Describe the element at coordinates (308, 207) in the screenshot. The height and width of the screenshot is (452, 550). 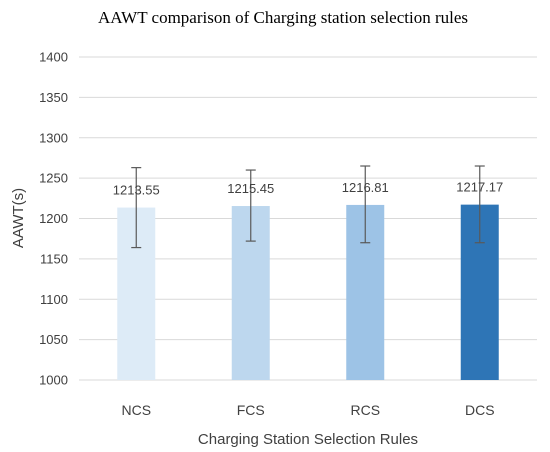
I see `error-bars` at that location.